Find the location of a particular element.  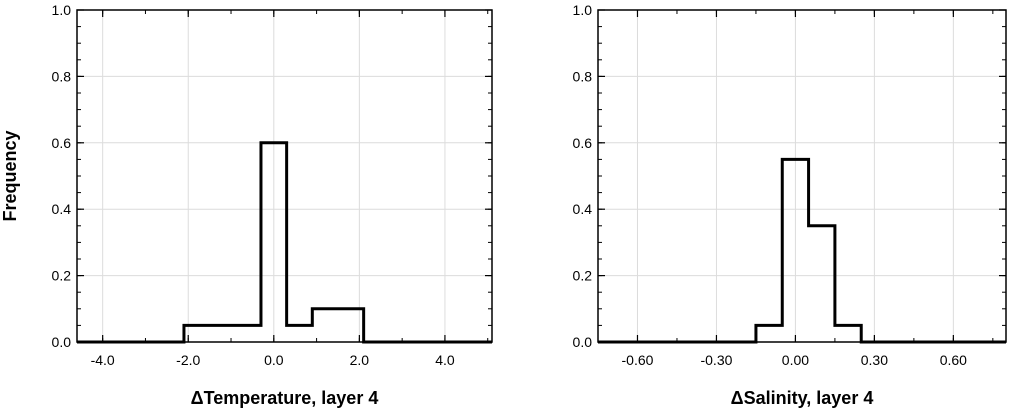

salinity-y-tick-label: 0.6 is located at coordinates (583, 143).